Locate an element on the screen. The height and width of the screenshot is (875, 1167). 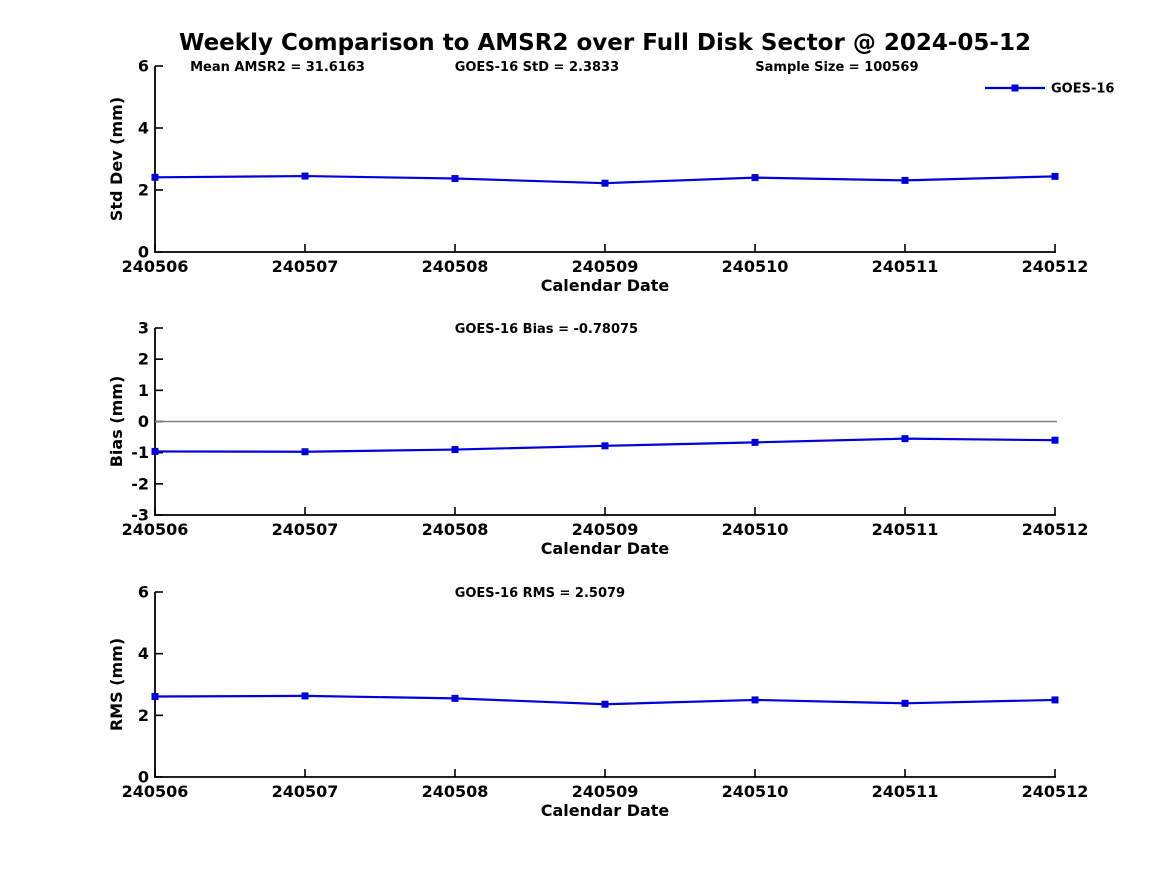
annotation-text: GOES-16 RMS = 2.5079 is located at coordinates (540, 593).